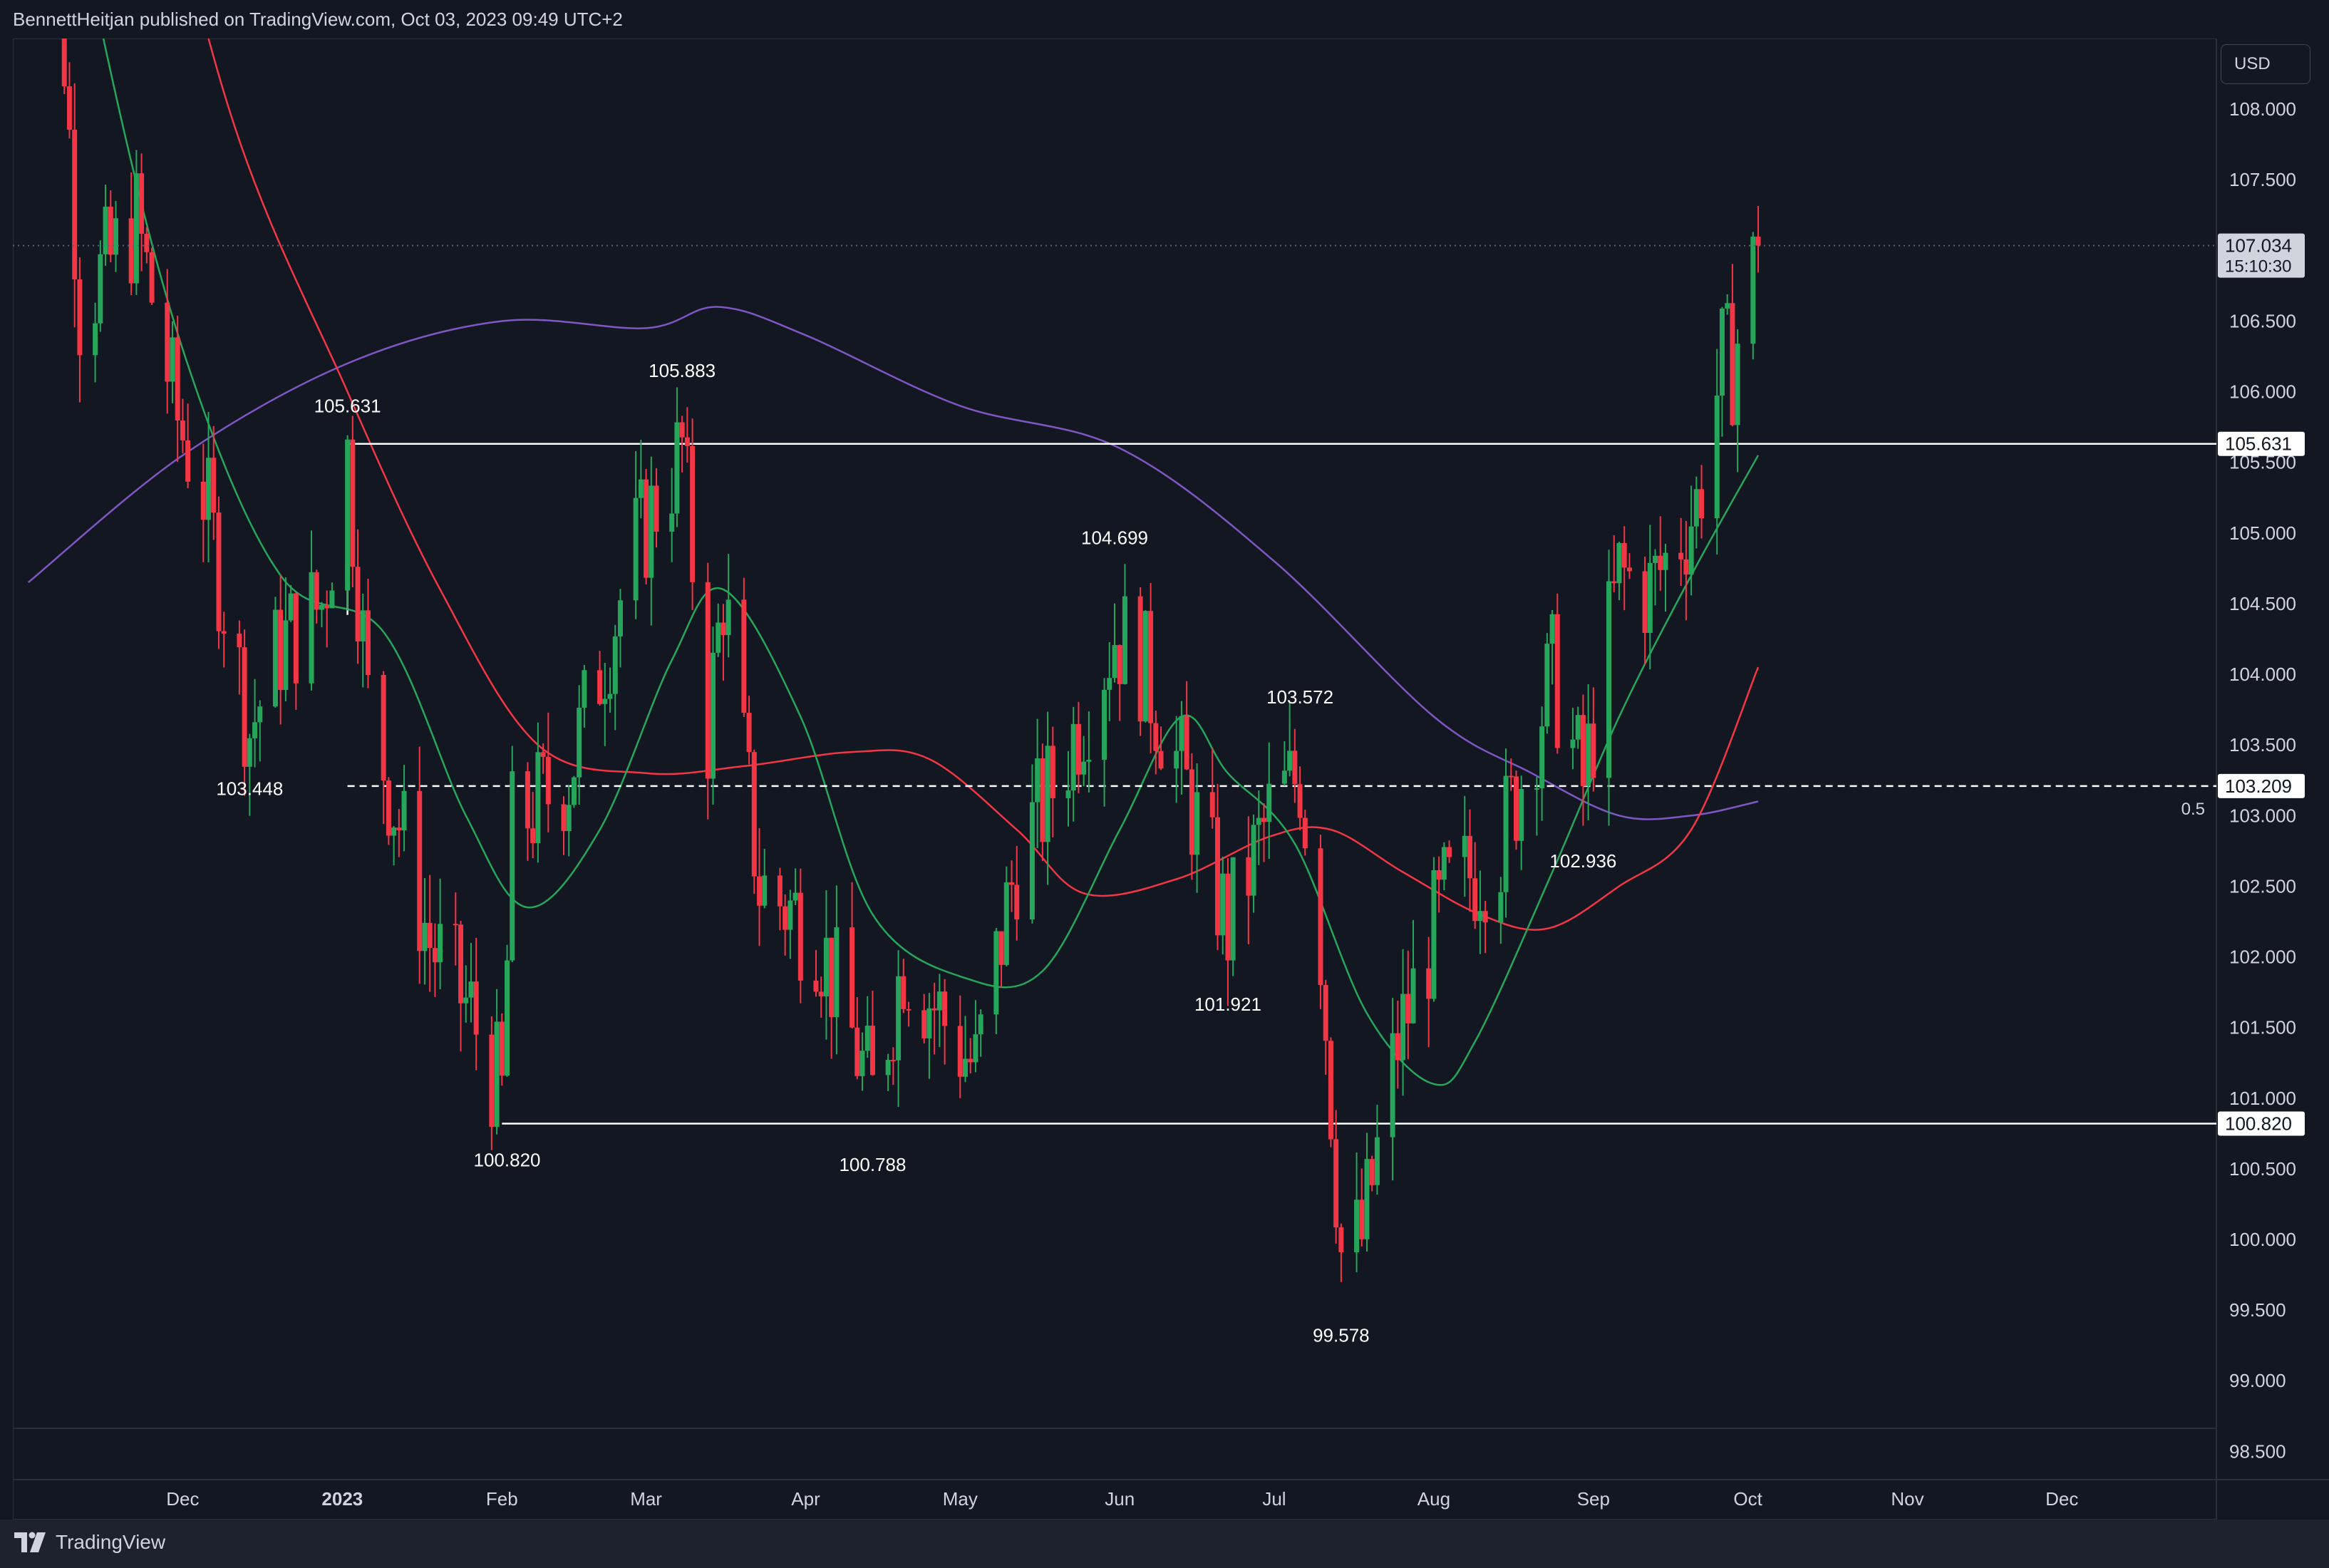  I want to click on time-tick-label: Jun, so click(1120, 1499).